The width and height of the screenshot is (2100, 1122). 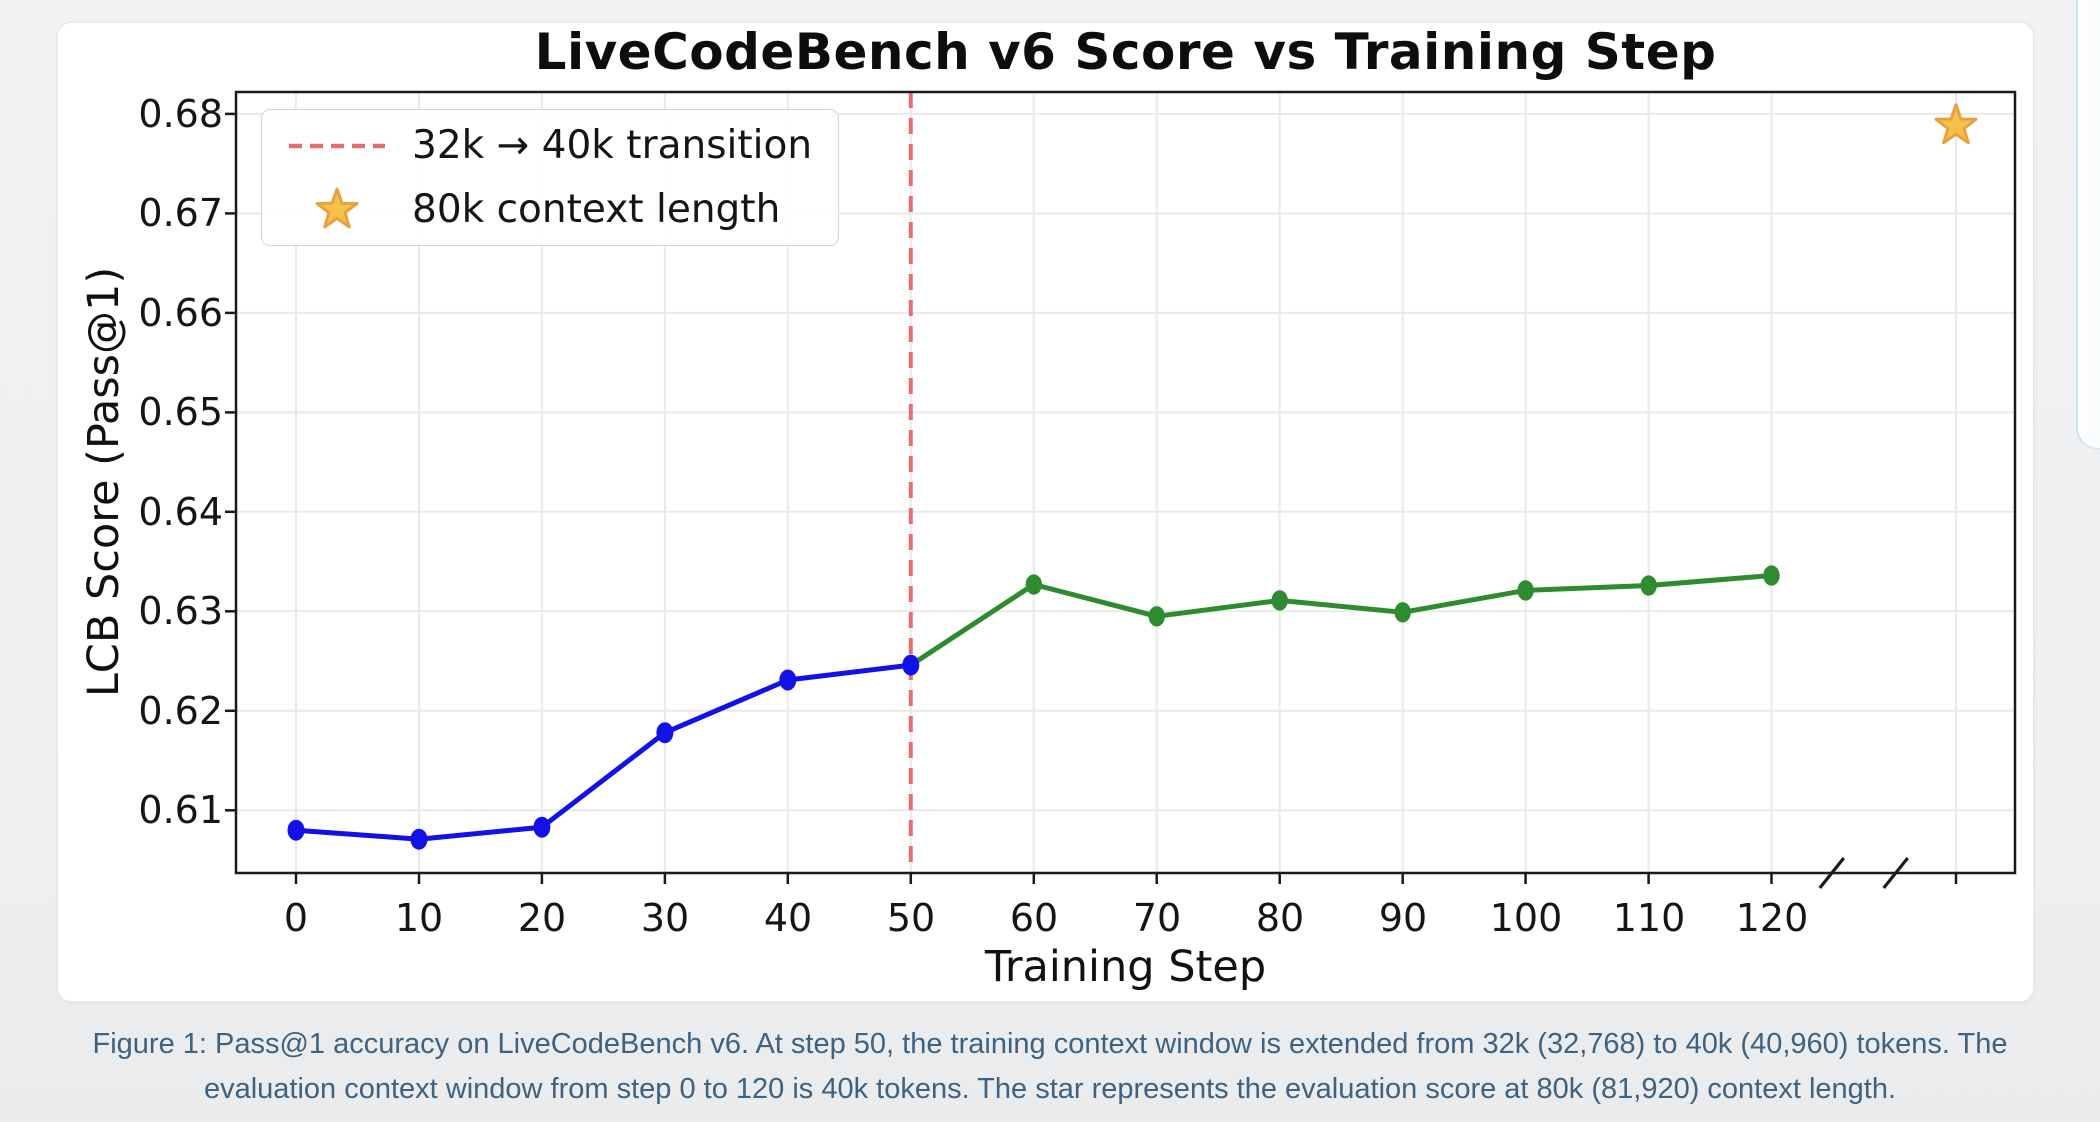 What do you see at coordinates (1772, 918) in the screenshot?
I see `x-tick-label: 120` at bounding box center [1772, 918].